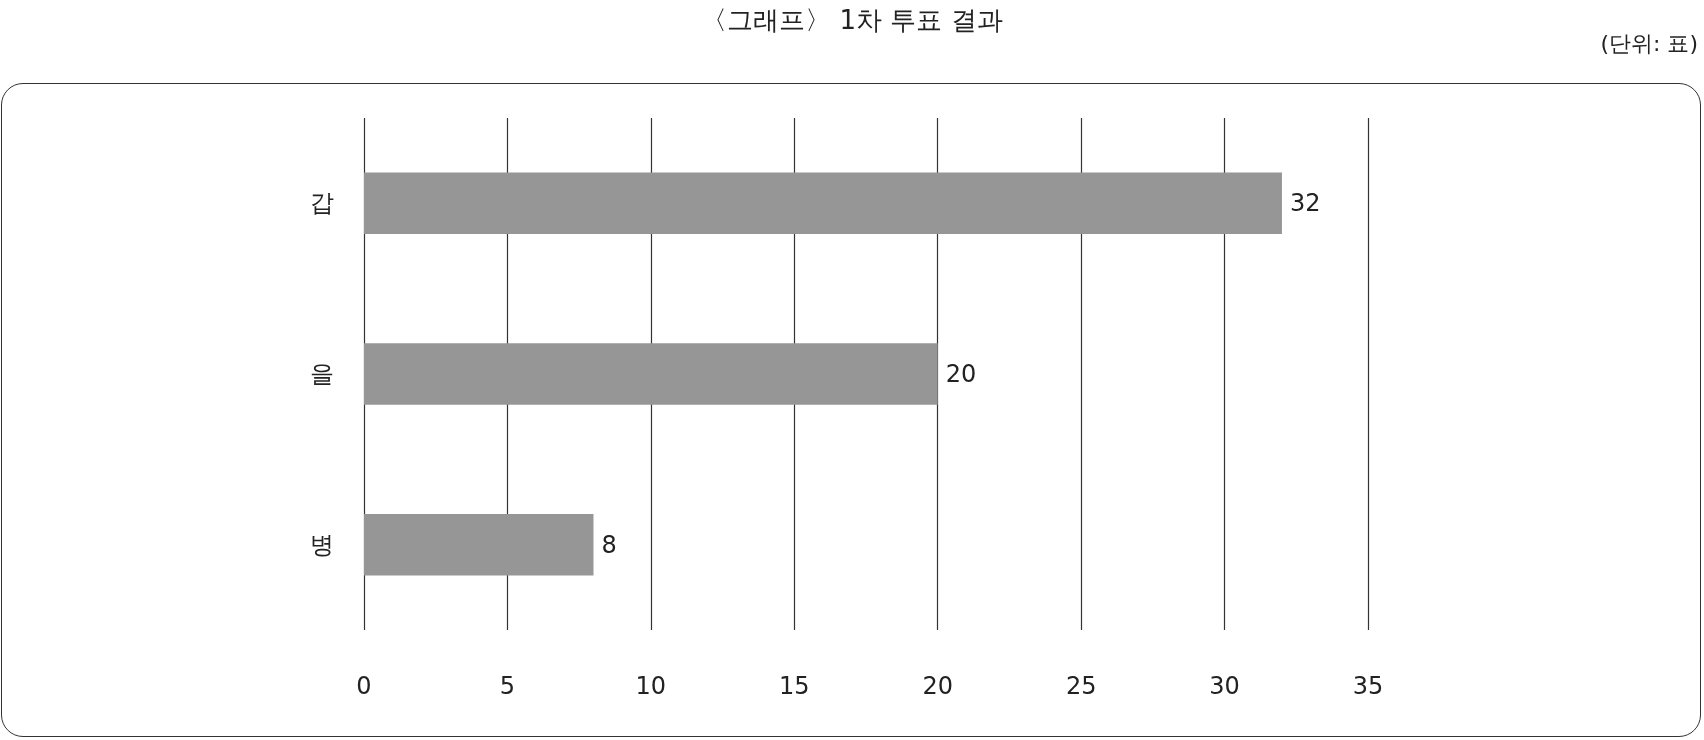 Image resolution: width=1704 pixels, height=740 pixels. I want to click on data-label: 8, so click(609, 544).